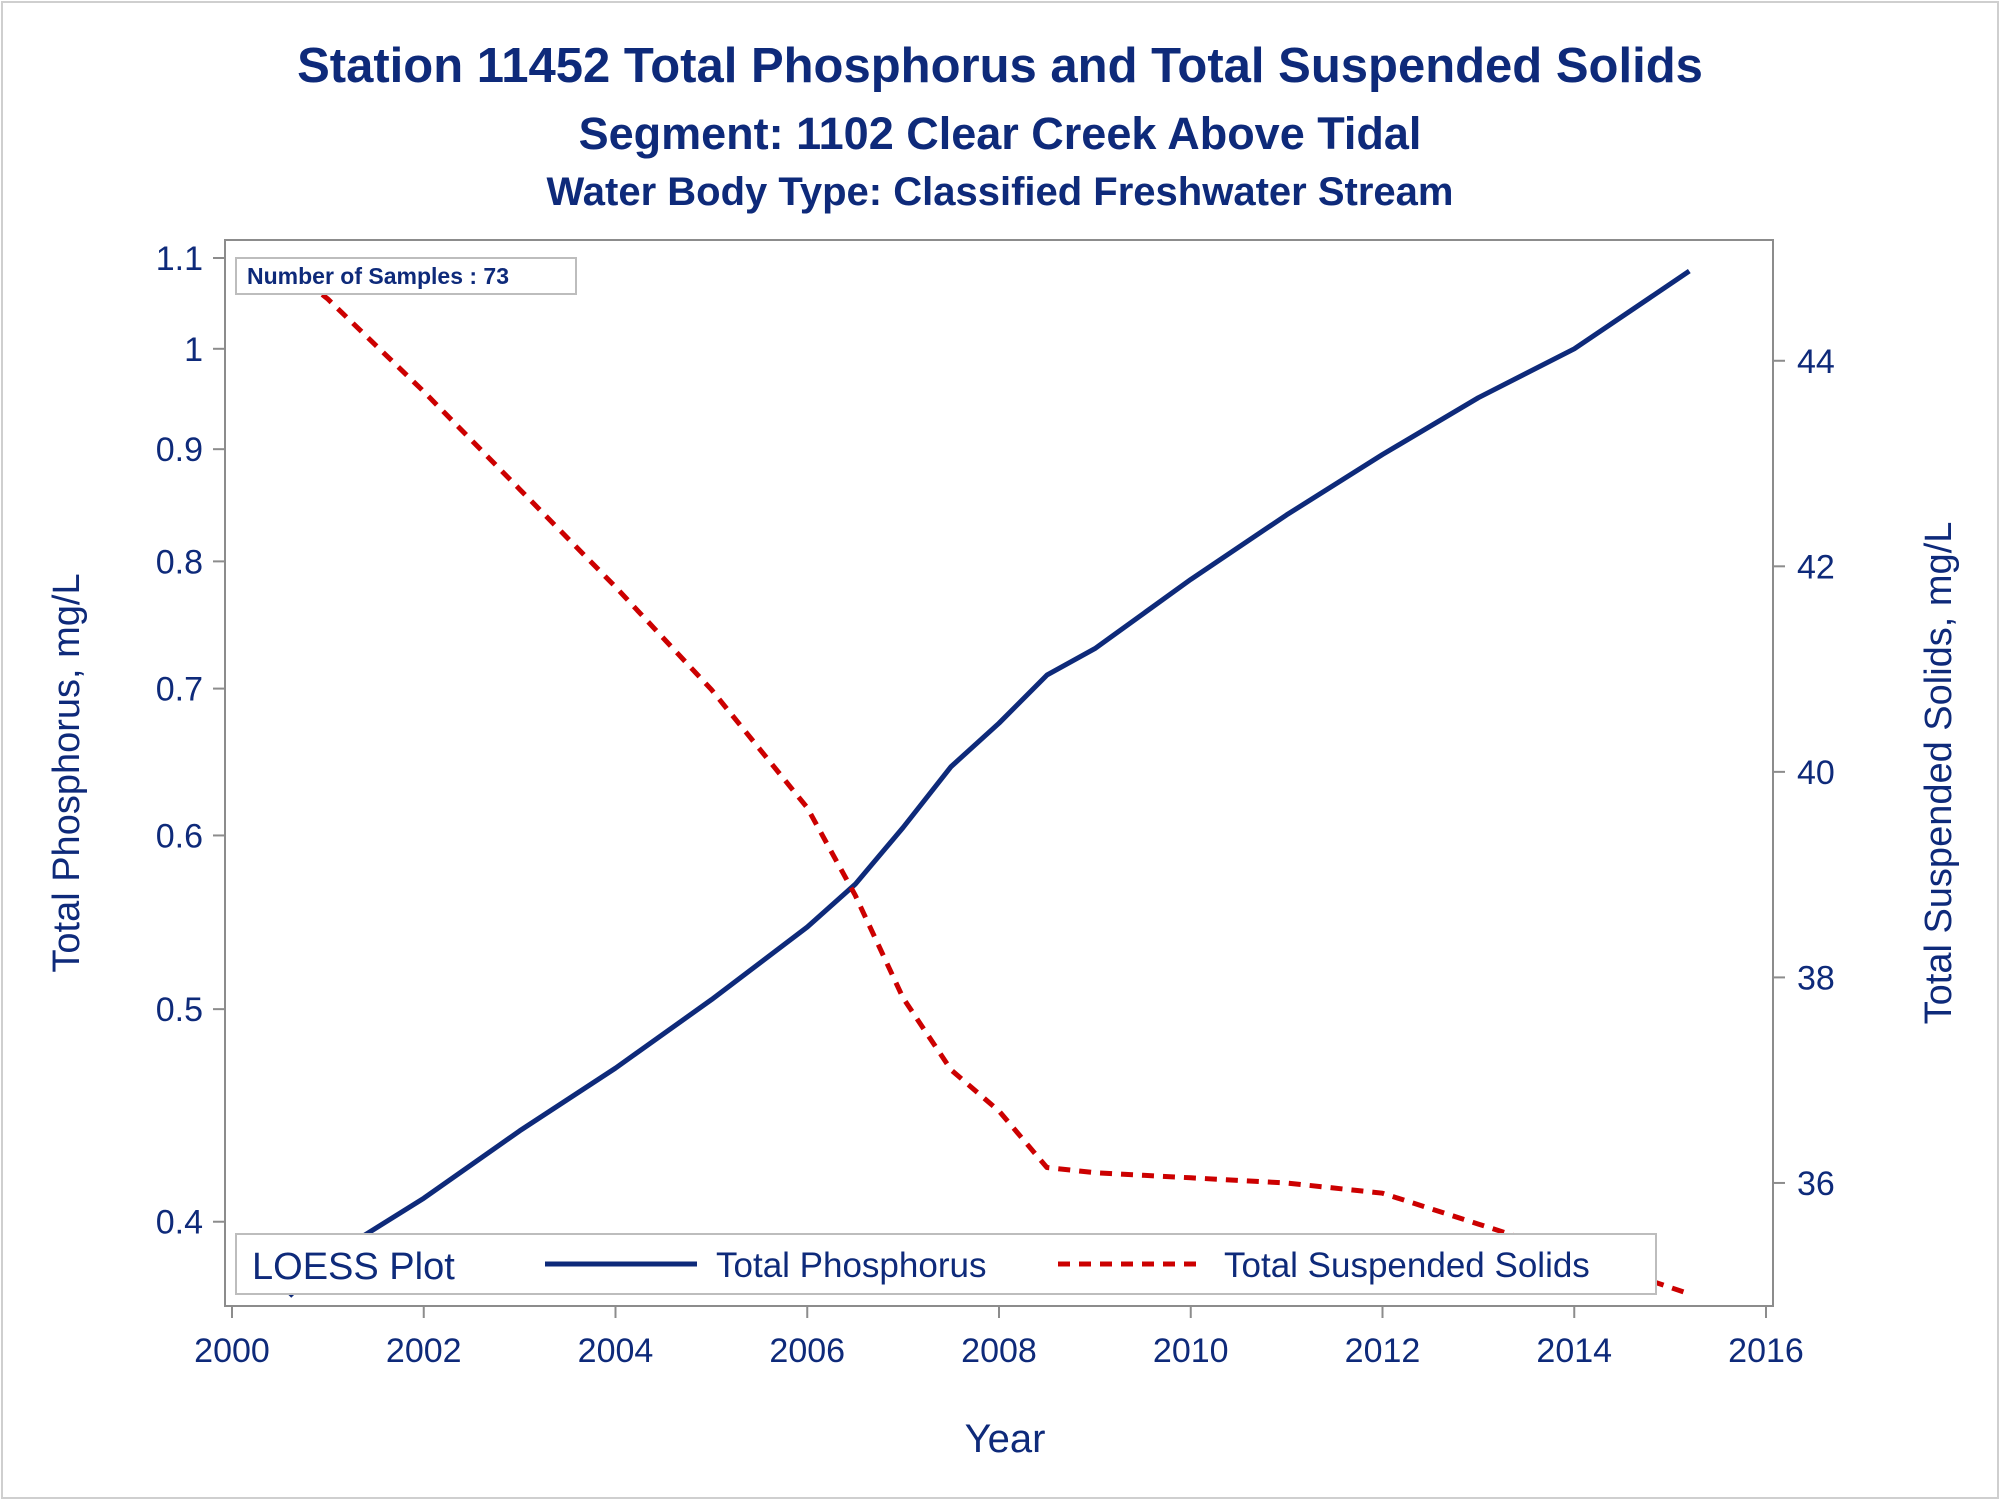 Image resolution: width=2000 pixels, height=1500 pixels. Describe the element at coordinates (1766, 1351) in the screenshot. I see `x-tick-label: 2016` at that location.